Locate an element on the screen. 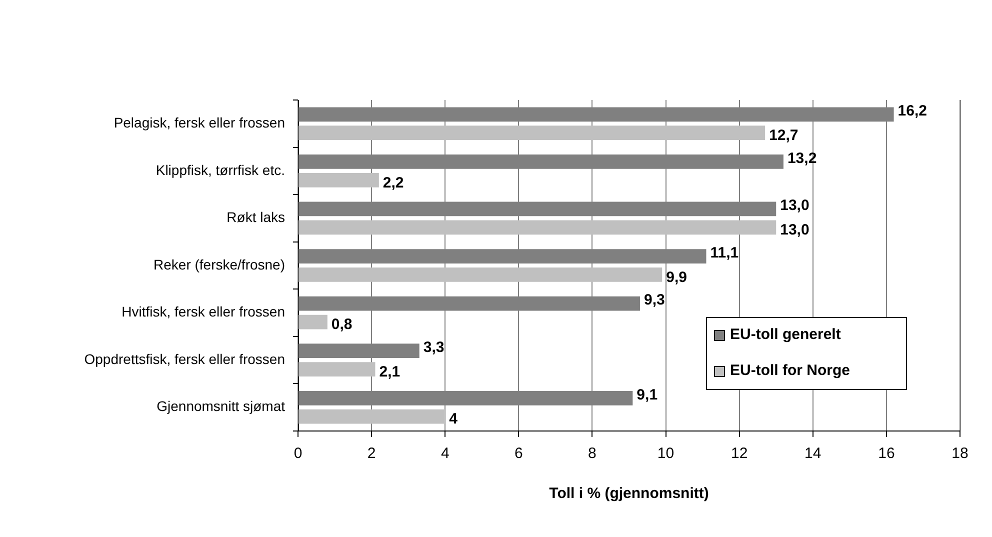  y-tick-label: Klippfisk, tørrfisk etc. is located at coordinates (220, 170).